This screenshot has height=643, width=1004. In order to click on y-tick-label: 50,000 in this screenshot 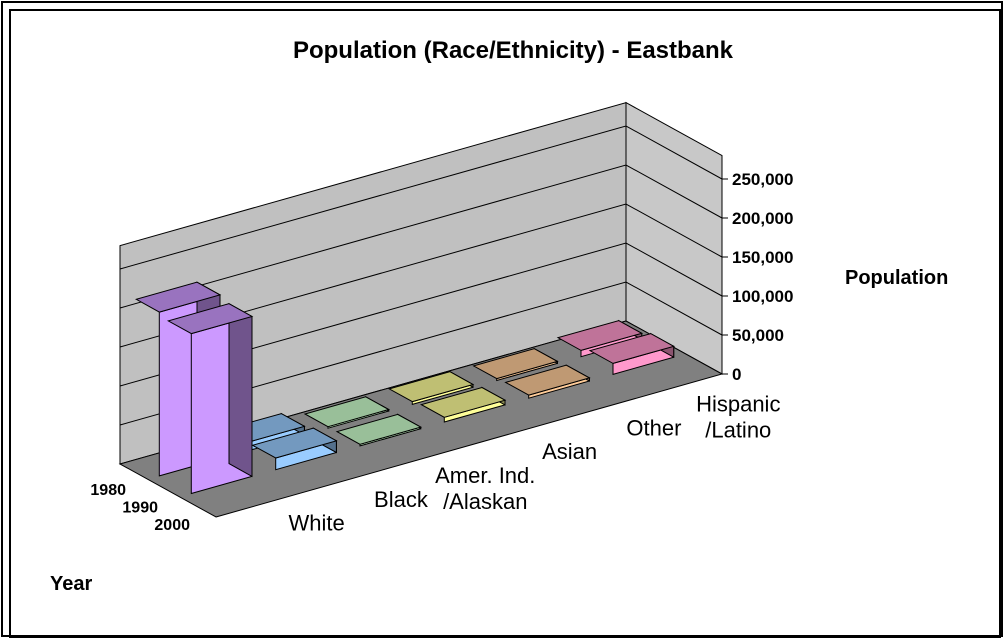, I will do `click(758, 335)`.